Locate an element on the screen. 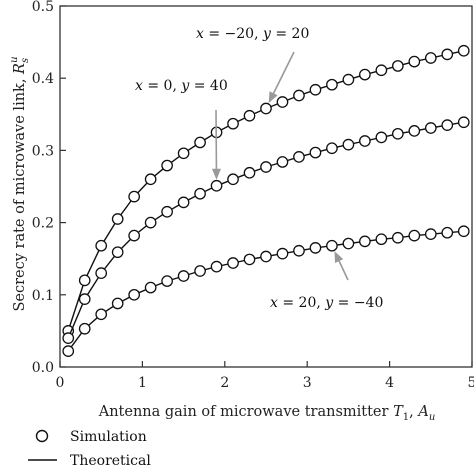 This screenshot has height=474, width=474. x-tick-label: 5 is located at coordinates (471, 383).